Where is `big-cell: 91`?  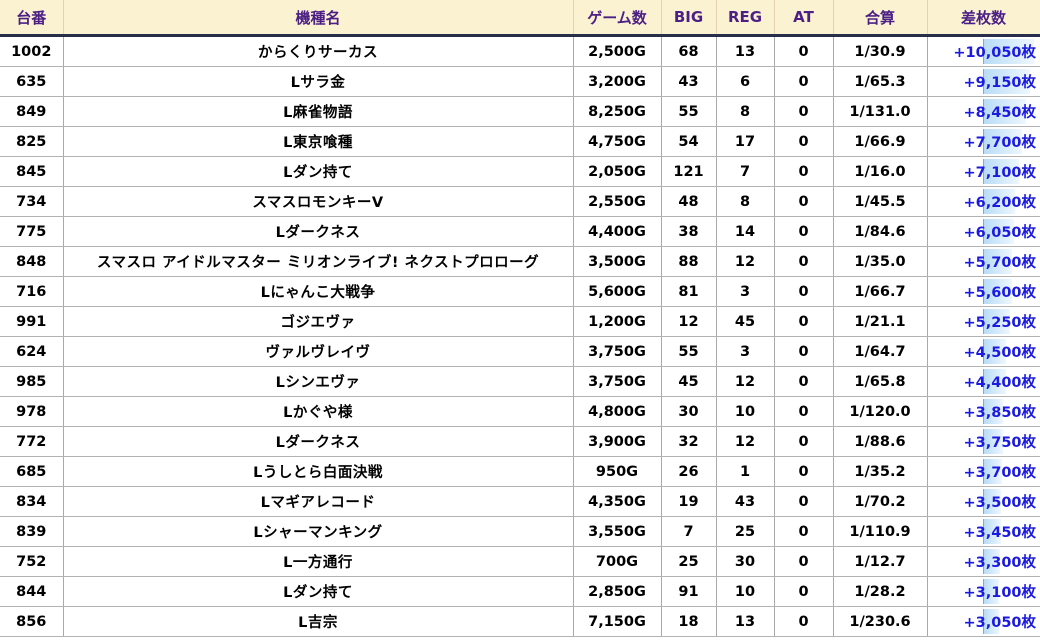 big-cell: 91 is located at coordinates (689, 591).